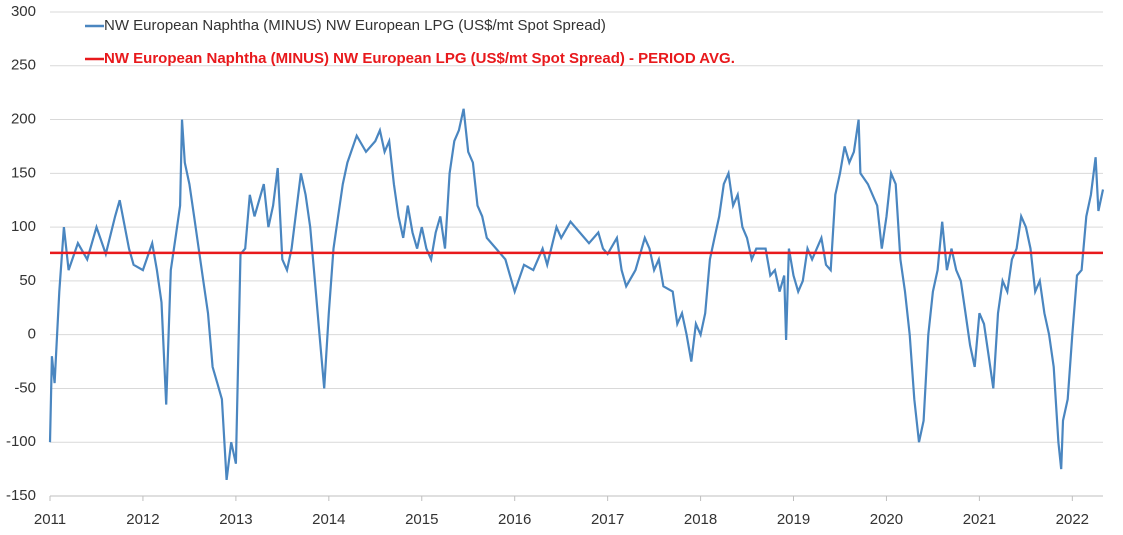  I want to click on y-tick-label: 300, so click(23, 11).